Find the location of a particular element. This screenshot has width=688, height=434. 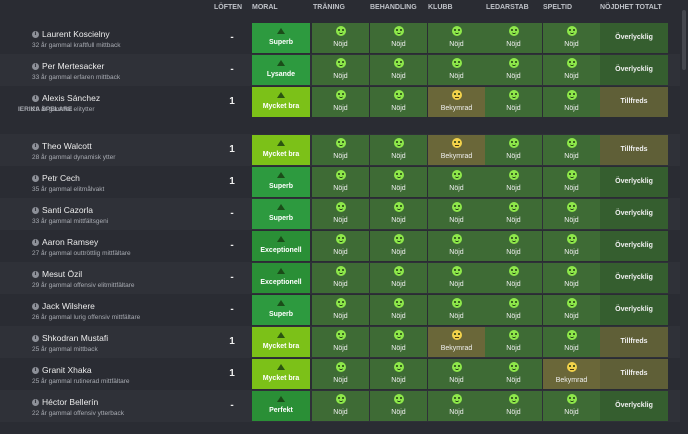

happiness-cell: Bekymrad is located at coordinates (456, 150).